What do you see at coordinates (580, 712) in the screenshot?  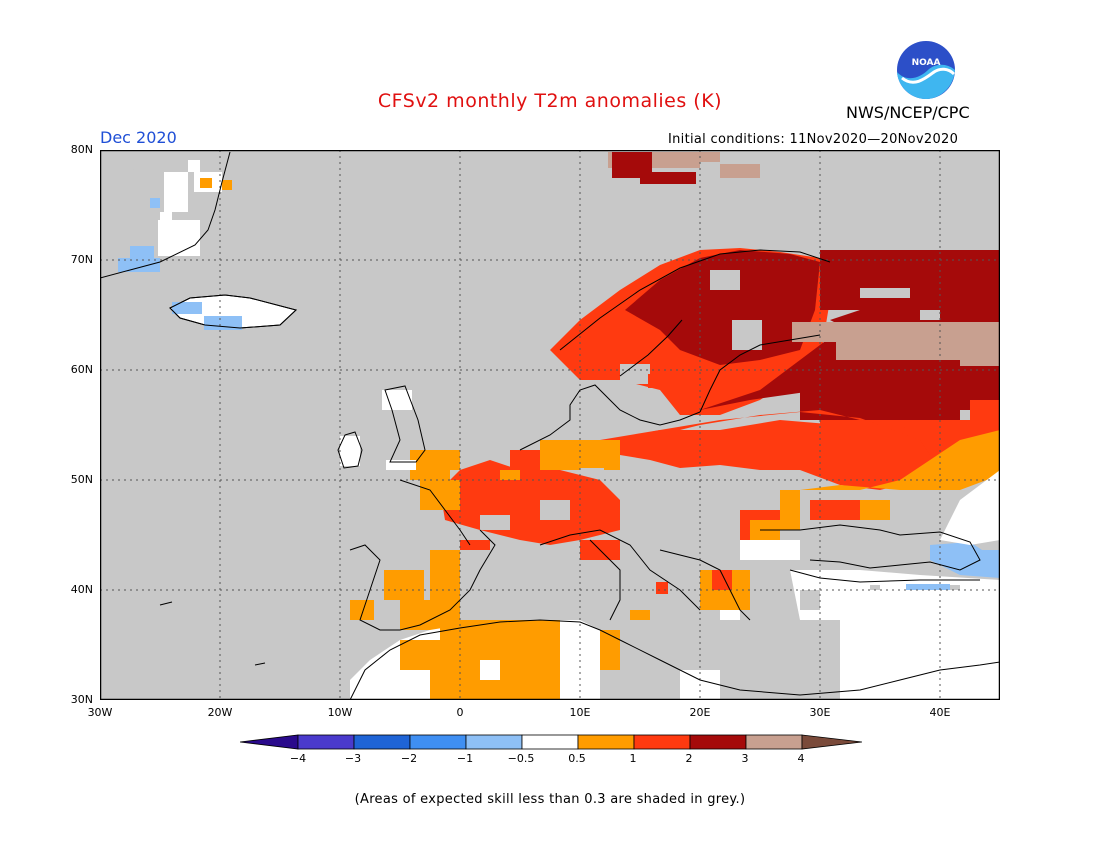 I see `lon-label: 10E` at bounding box center [580, 712].